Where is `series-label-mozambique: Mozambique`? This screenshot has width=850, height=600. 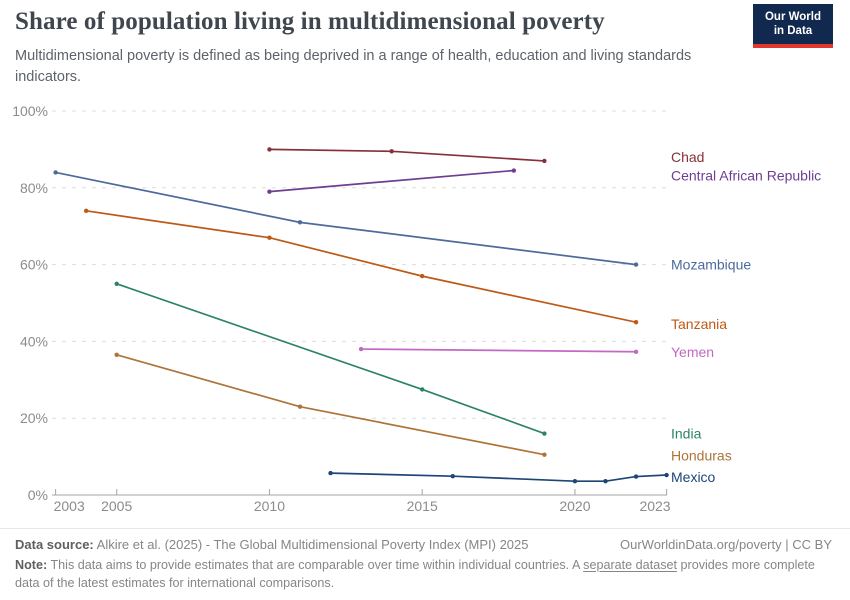
series-label-mozambique: Mozambique is located at coordinates (711, 265).